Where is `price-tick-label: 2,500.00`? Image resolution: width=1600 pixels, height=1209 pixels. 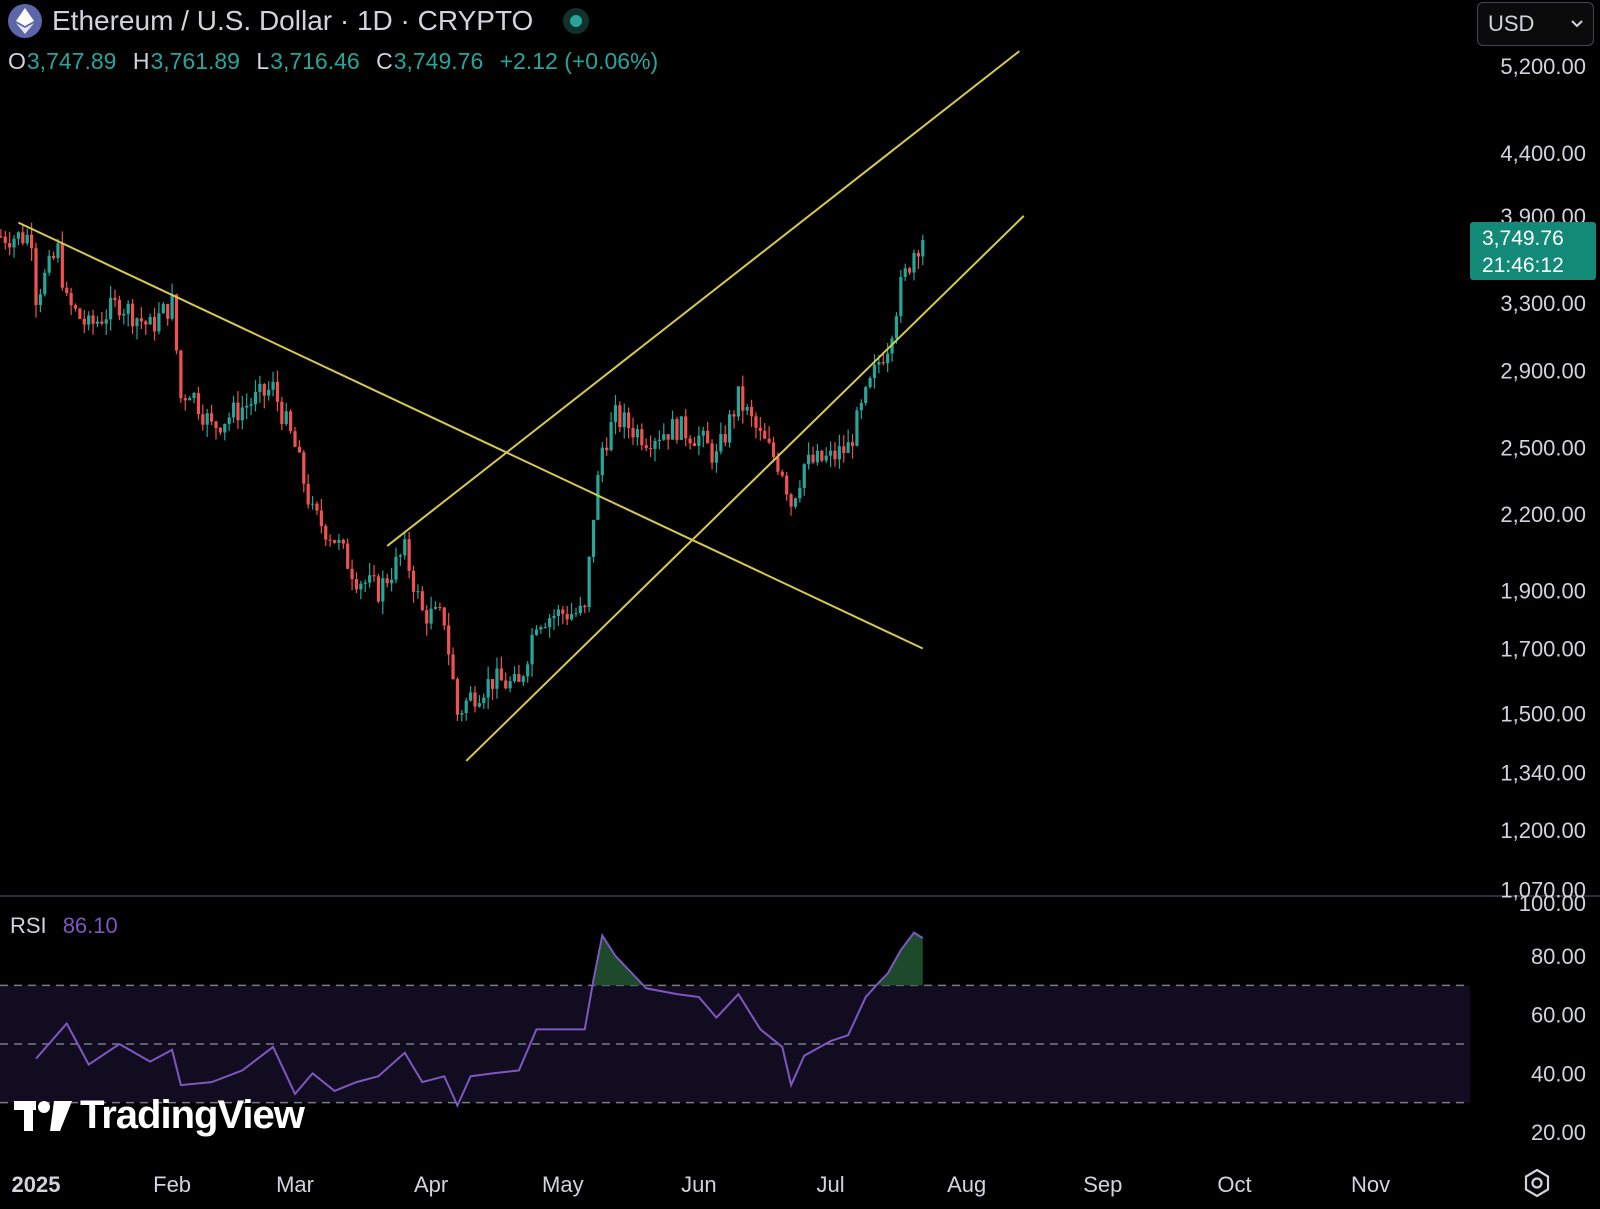 price-tick-label: 2,500.00 is located at coordinates (1543, 448).